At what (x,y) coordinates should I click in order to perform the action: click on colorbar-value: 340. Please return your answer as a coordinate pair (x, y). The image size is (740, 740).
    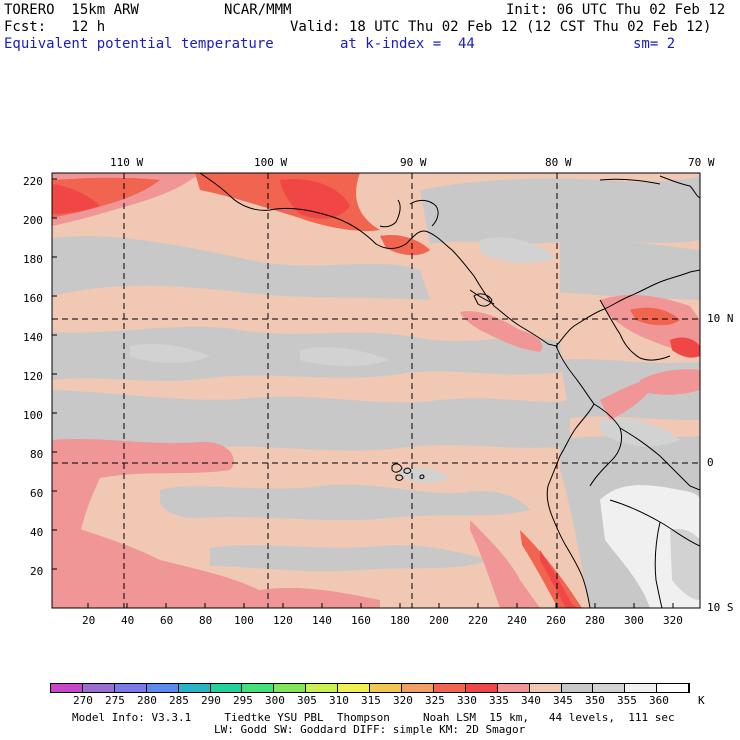
    Looking at the image, I should click on (531, 700).